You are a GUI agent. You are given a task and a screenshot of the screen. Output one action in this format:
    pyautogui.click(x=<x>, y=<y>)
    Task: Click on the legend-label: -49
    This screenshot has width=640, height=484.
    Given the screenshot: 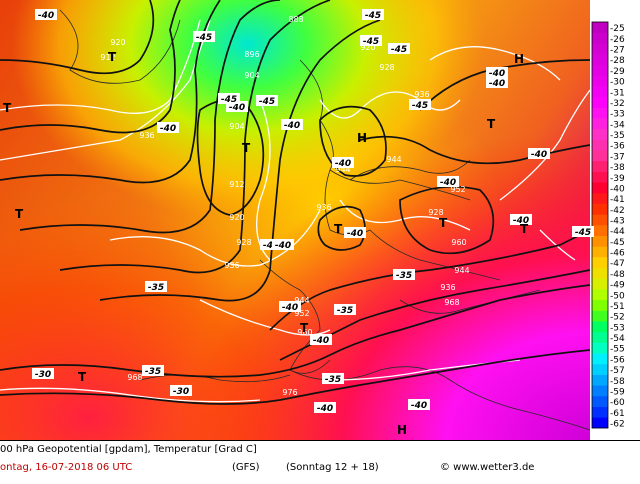 What is the action you would take?
    pyautogui.click(x=617, y=286)
    